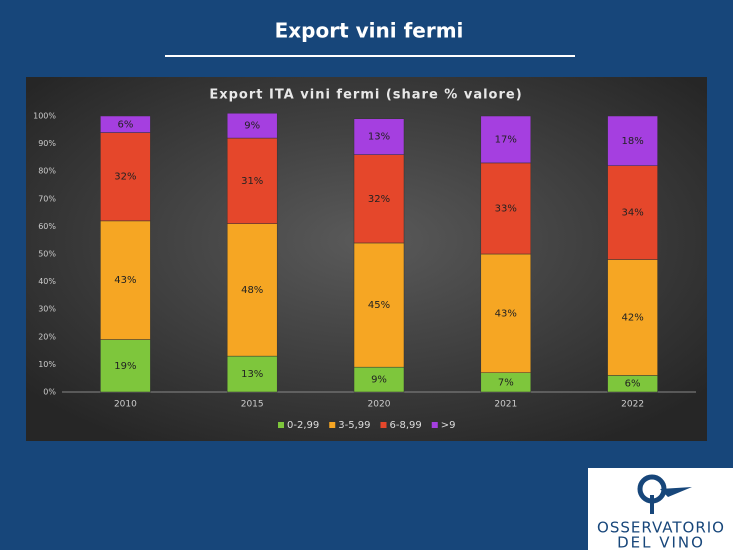 This screenshot has height=550, width=733. Describe the element at coordinates (252, 181) in the screenshot. I see `data-label: 31%` at that location.